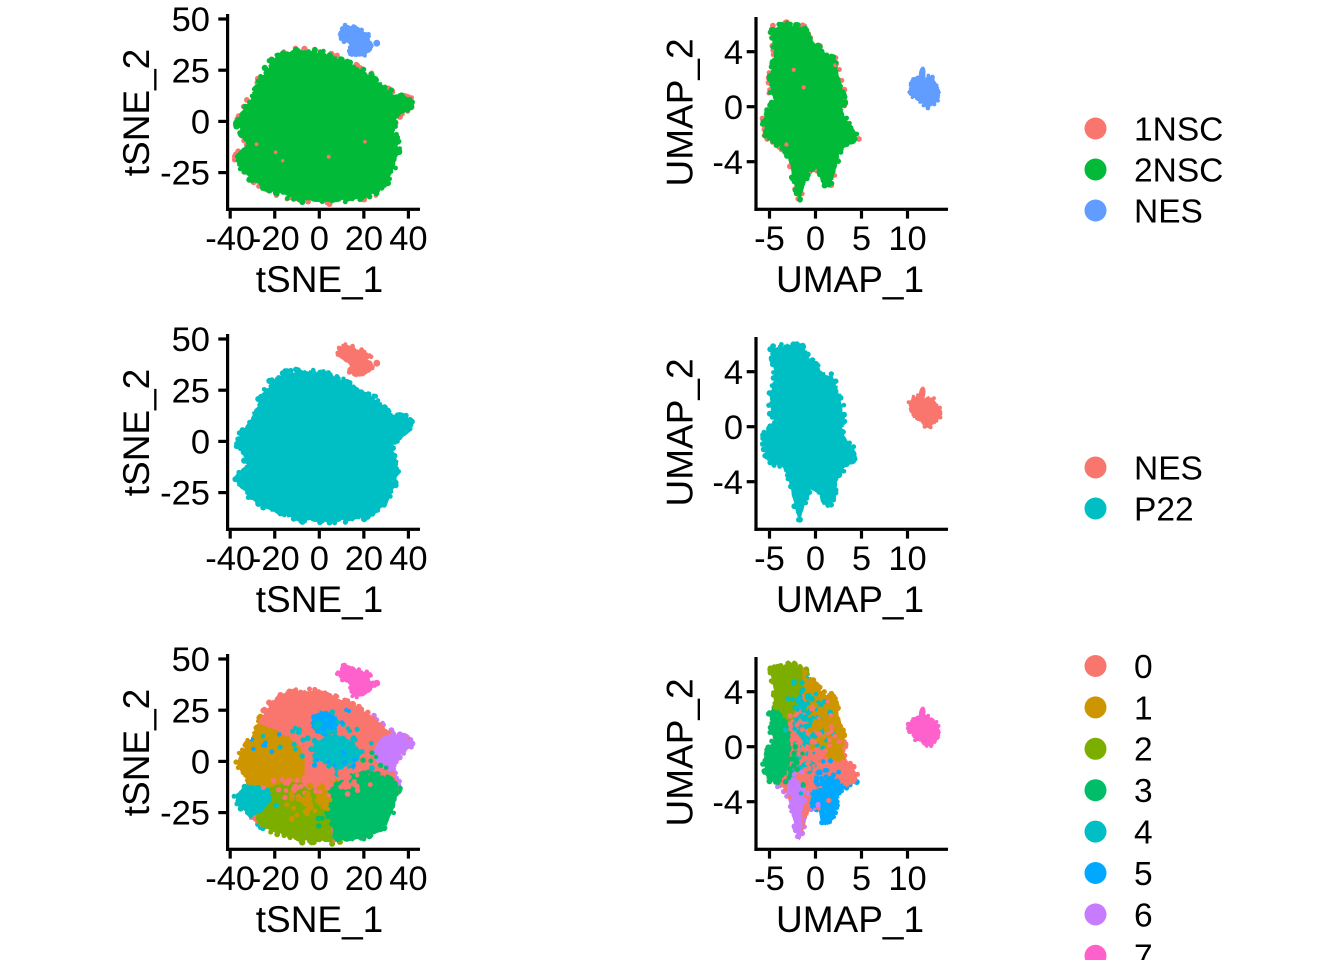 Image resolution: width=1344 pixels, height=965 pixels. What do you see at coordinates (1178, 129) in the screenshot?
I see `svg-text: 1NSC` at bounding box center [1178, 129].